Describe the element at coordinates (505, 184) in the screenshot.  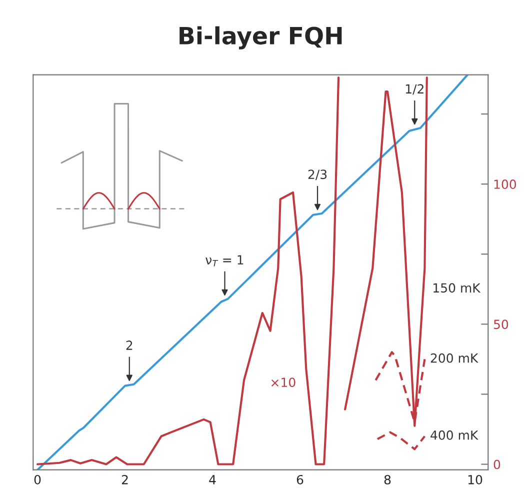
I see `y-tick-label: 100` at that location.